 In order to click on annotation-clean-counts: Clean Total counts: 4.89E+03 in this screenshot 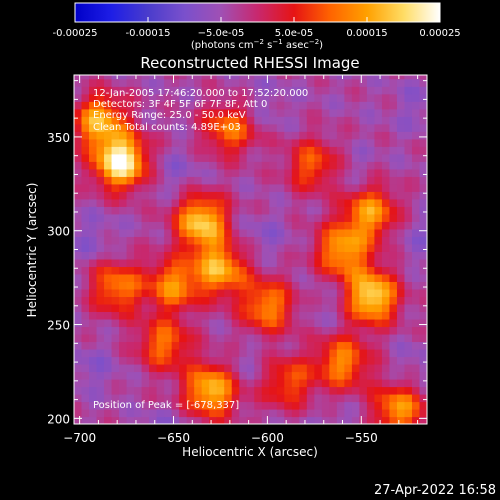, I will do `click(167, 127)`.